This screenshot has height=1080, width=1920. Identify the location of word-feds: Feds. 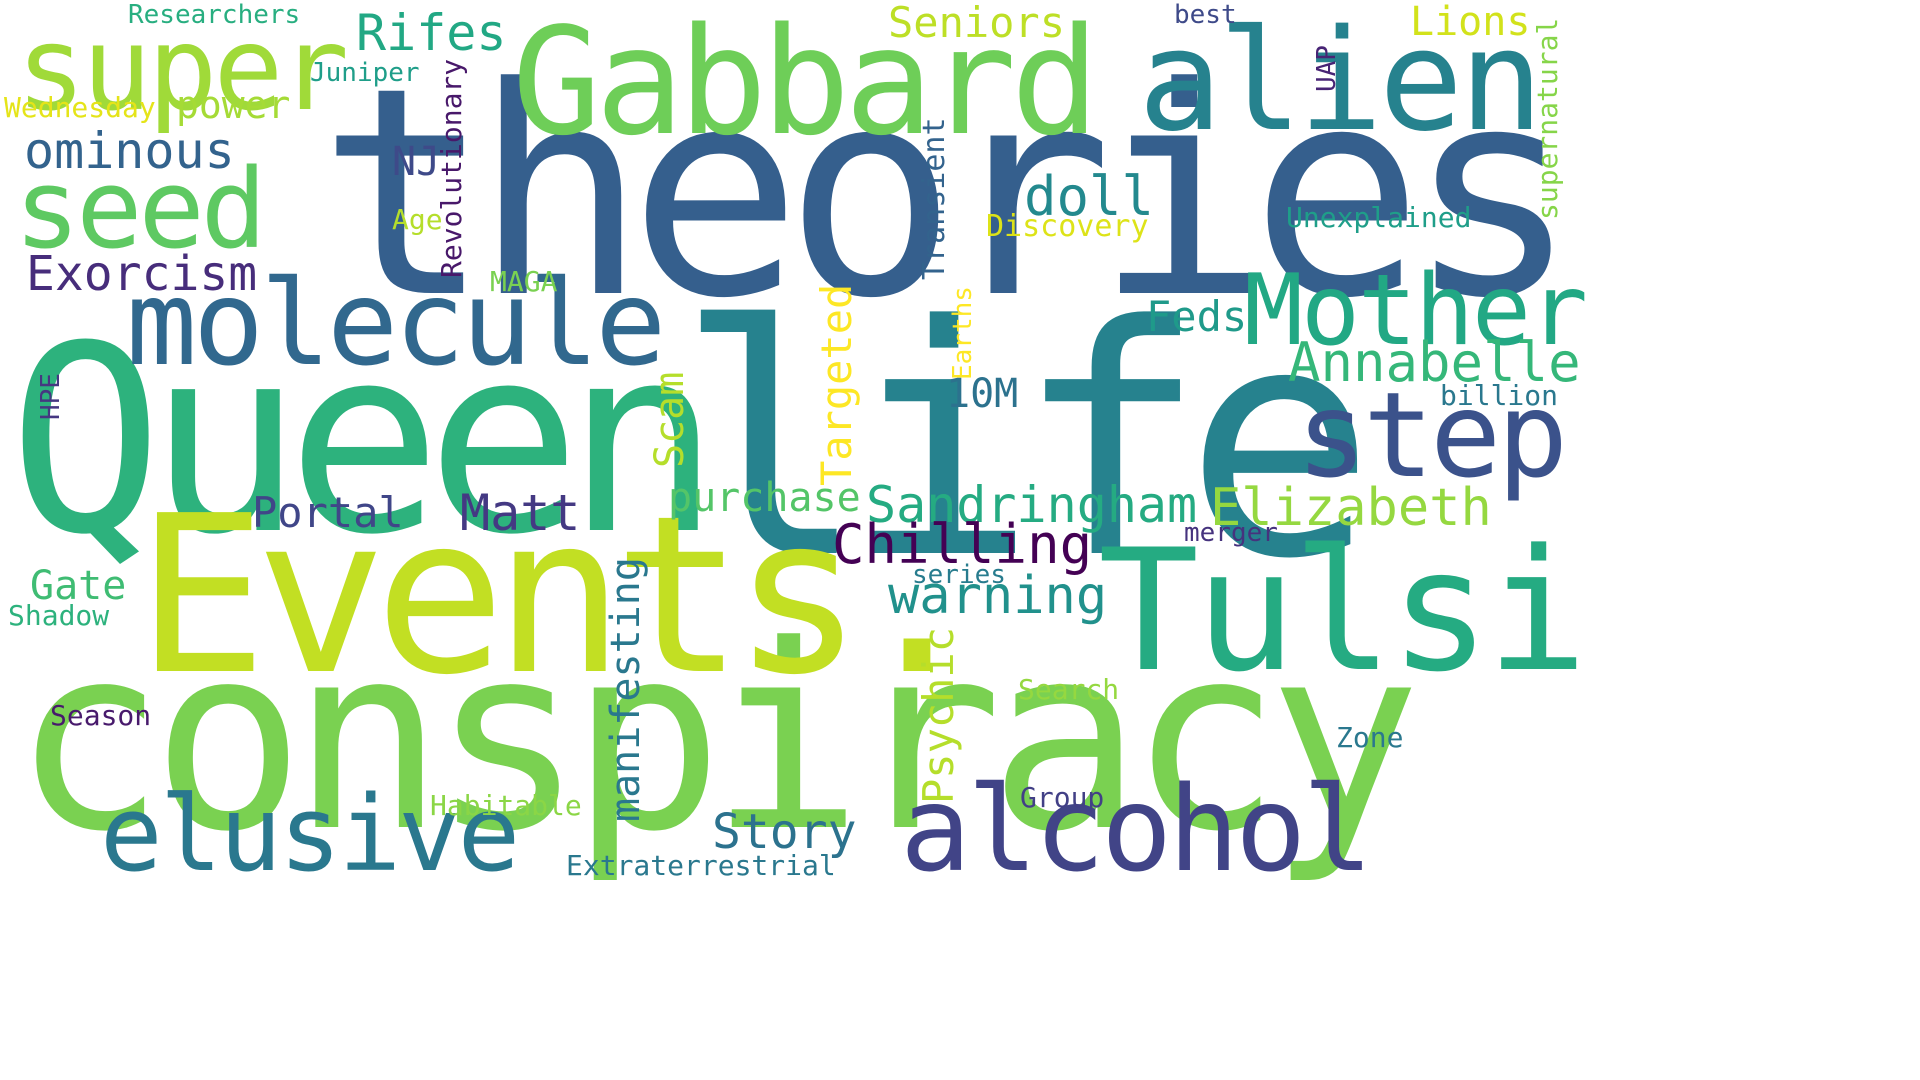
(1197, 316).